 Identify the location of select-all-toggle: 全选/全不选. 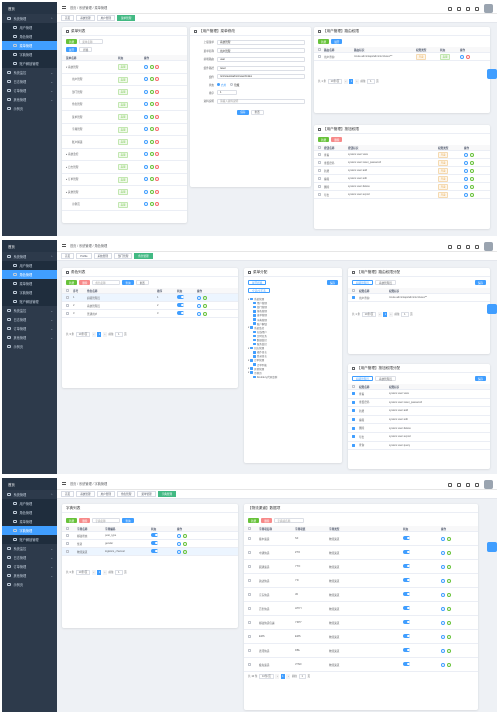
(259, 290).